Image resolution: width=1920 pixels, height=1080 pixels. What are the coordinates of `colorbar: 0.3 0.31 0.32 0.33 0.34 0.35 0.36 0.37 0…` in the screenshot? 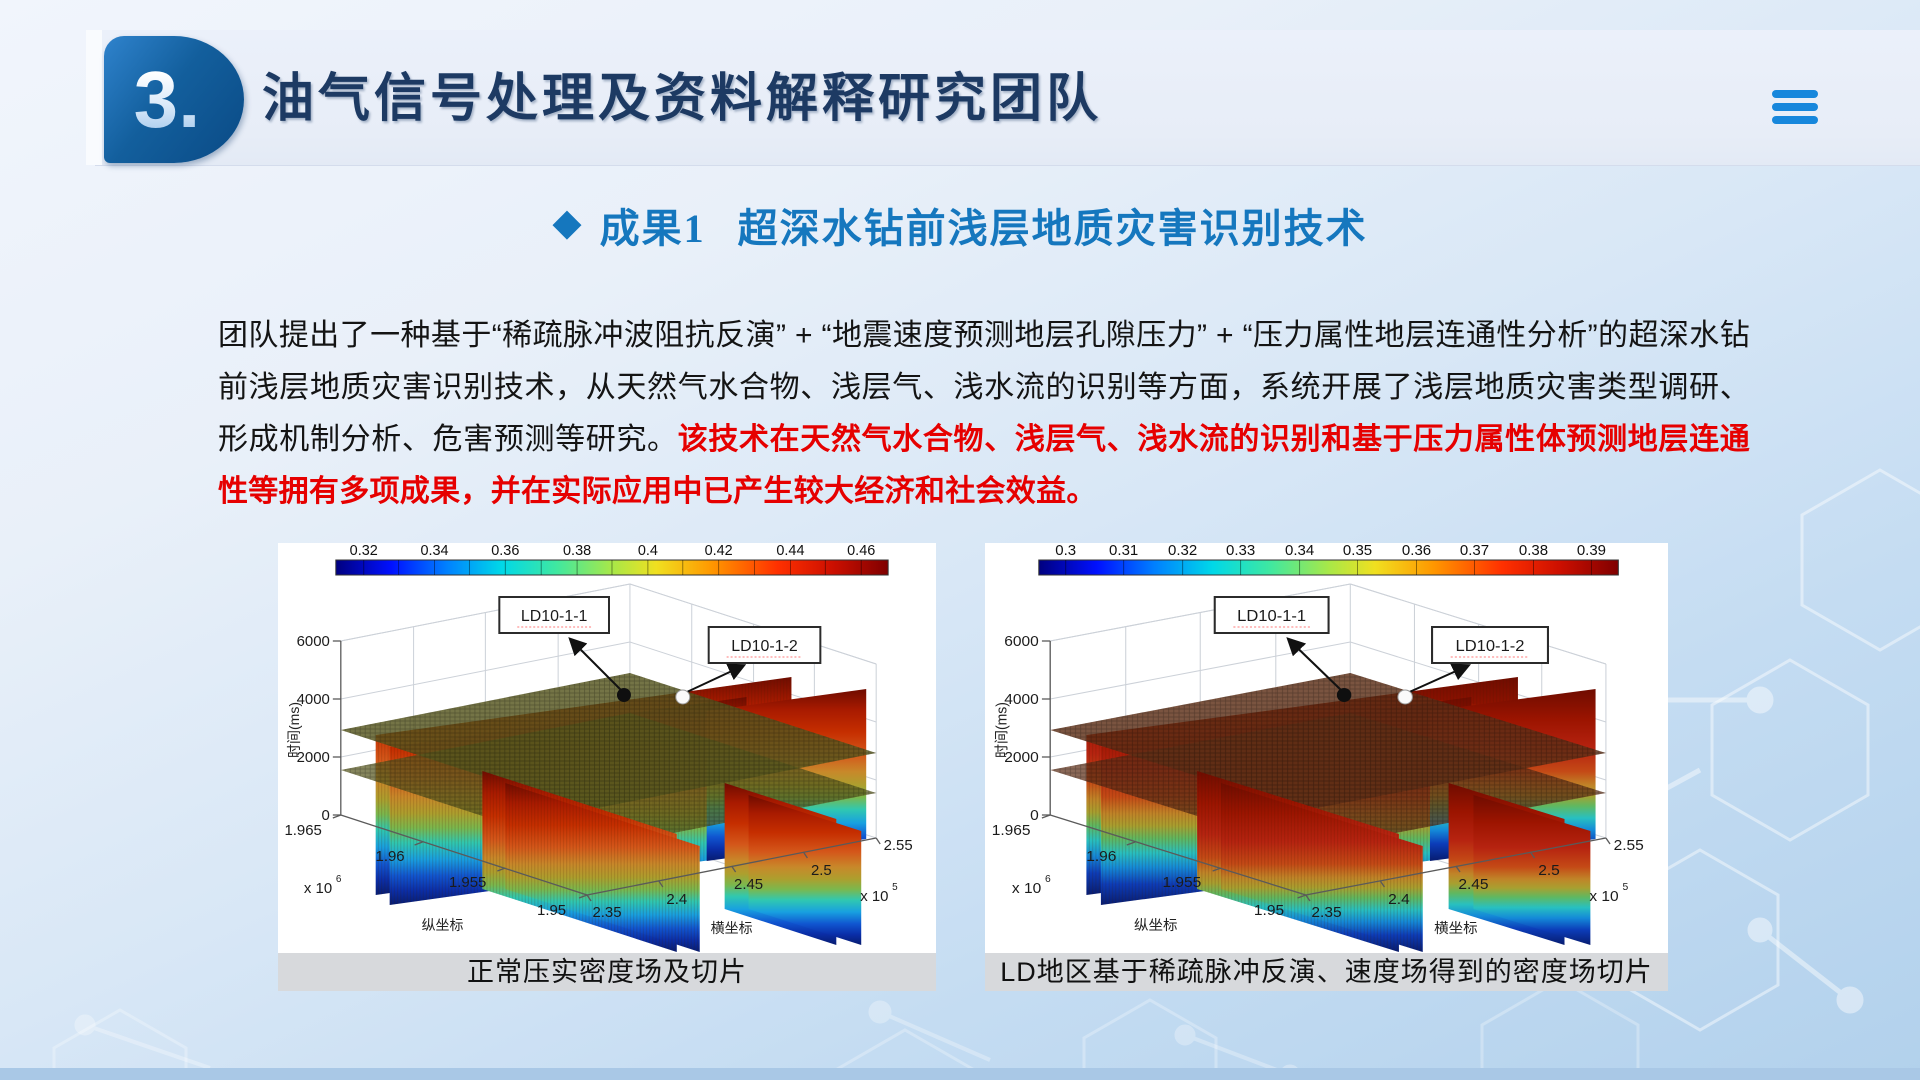 It's located at (1328, 559).